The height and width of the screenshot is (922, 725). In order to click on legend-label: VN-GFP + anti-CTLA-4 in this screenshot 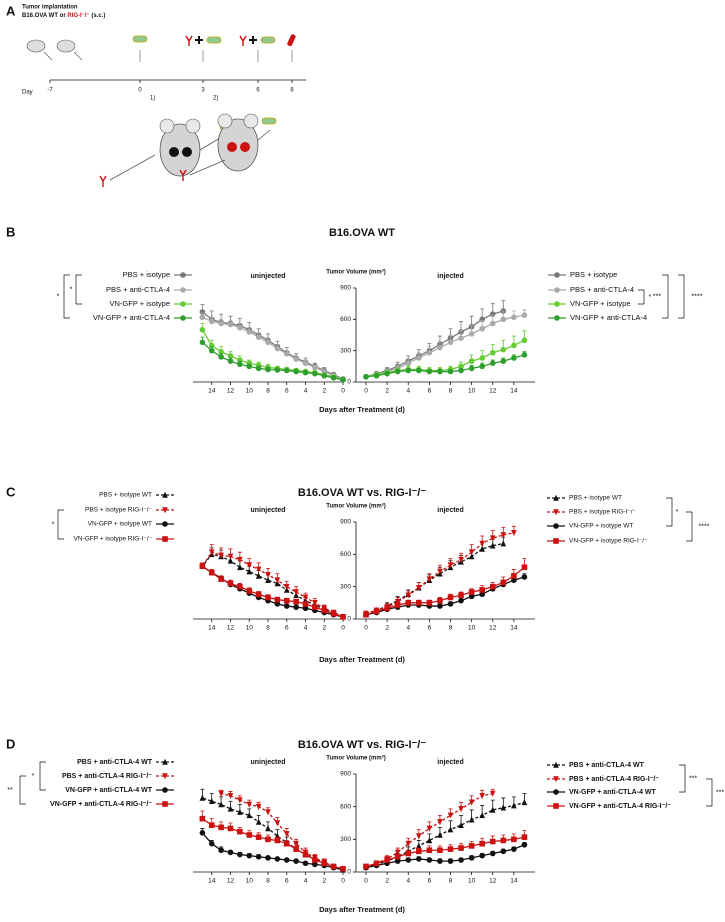, I will do `click(608, 317)`.